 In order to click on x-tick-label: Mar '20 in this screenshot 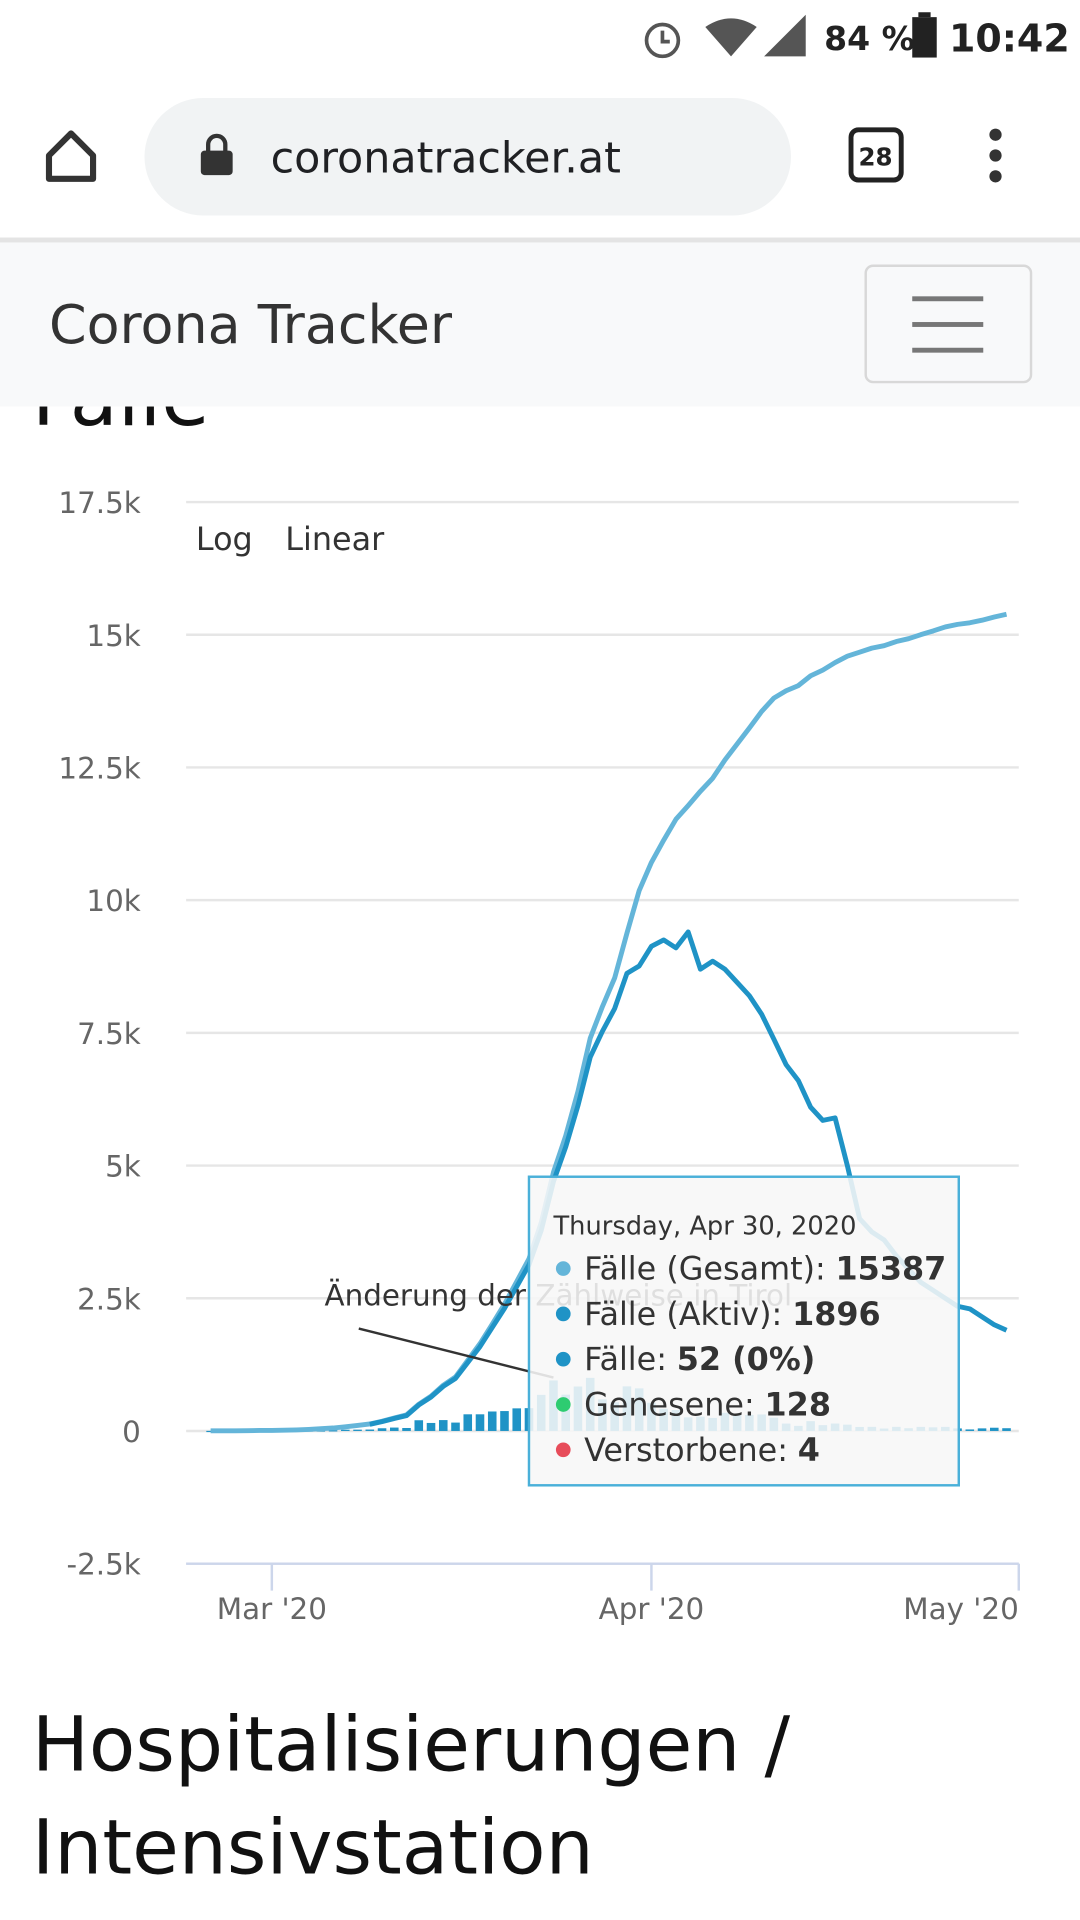, I will do `click(272, 1609)`.